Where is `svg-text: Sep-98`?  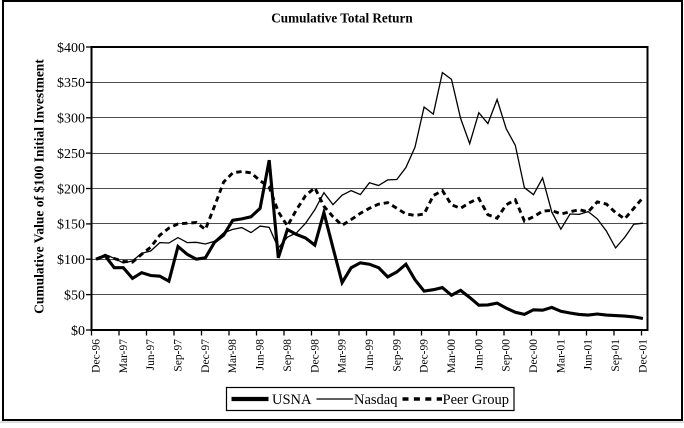 svg-text: Sep-98 is located at coordinates (288, 355).